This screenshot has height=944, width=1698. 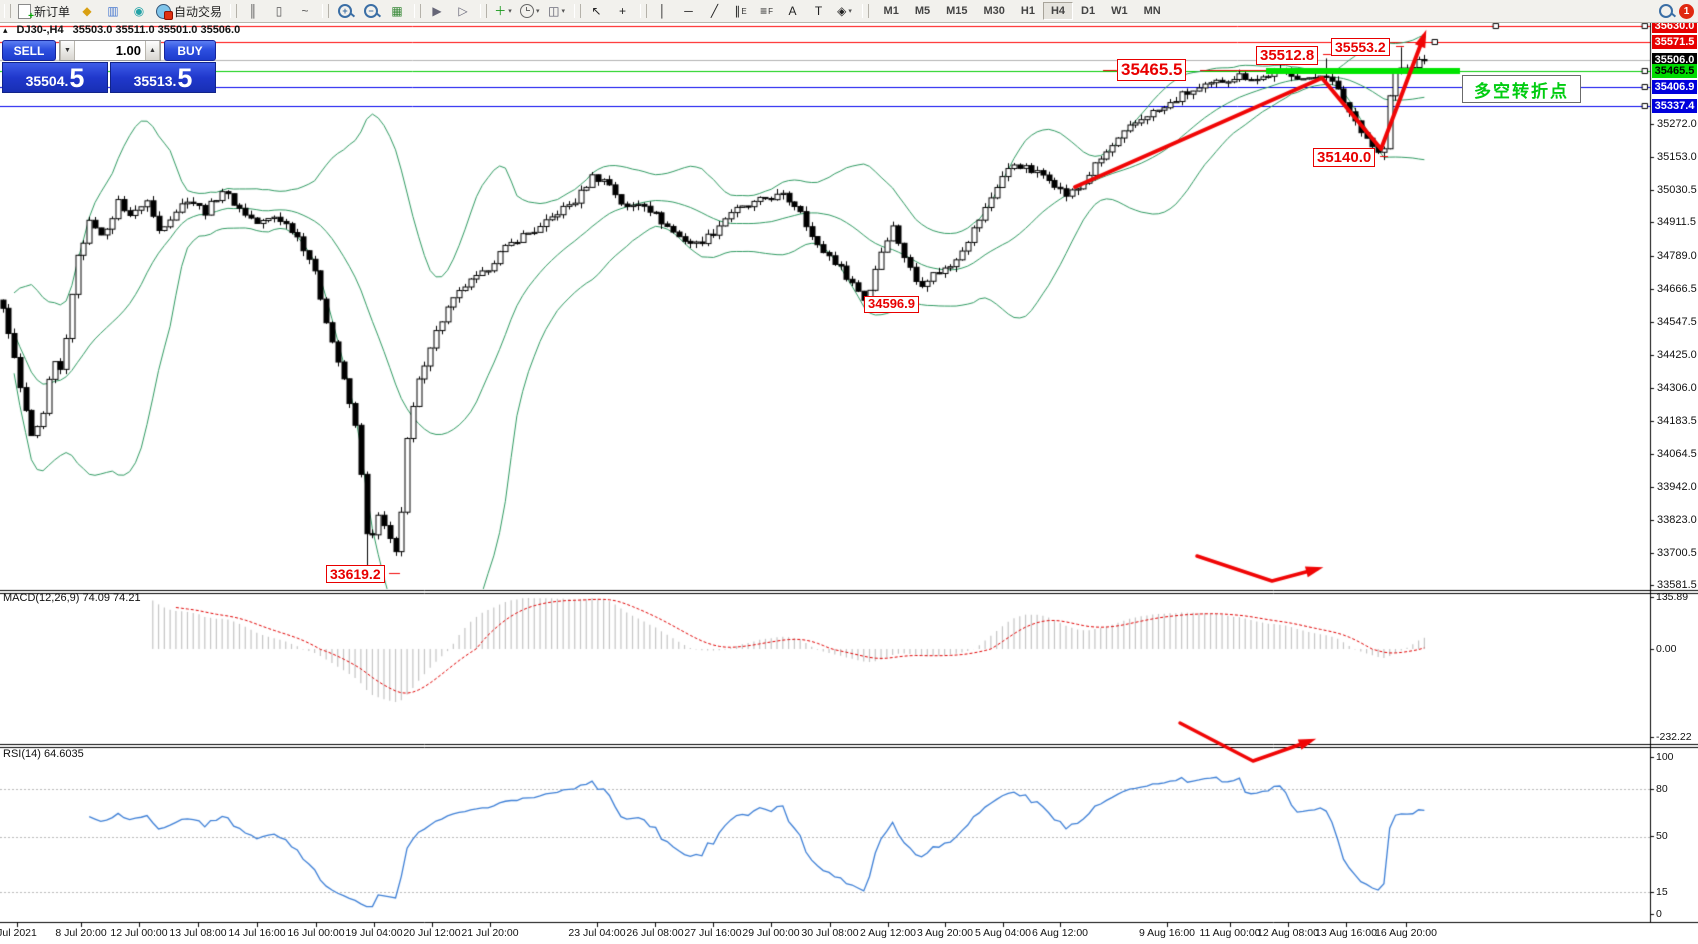 What do you see at coordinates (432, 933) in the screenshot?
I see `time-axis-label: 20 Jul 12:00` at bounding box center [432, 933].